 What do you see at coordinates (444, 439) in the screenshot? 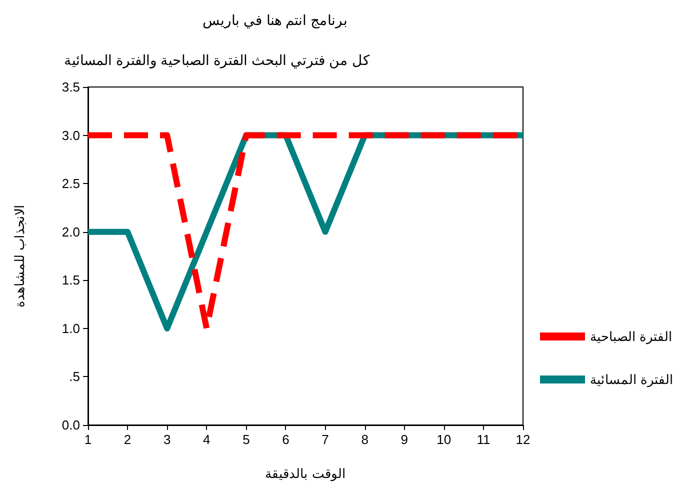
I see `x-tick-label: 10` at bounding box center [444, 439].